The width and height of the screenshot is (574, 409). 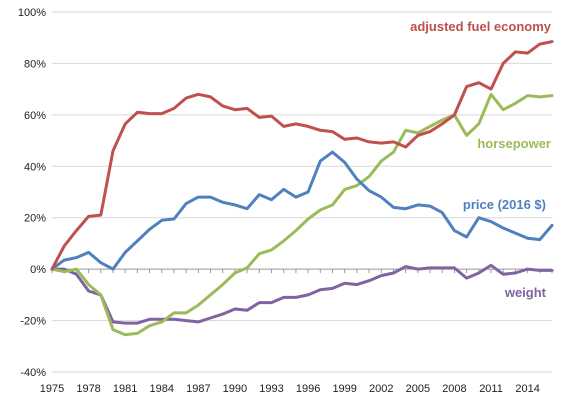 What do you see at coordinates (302, 294) in the screenshot?
I see `series-line-weight` at bounding box center [302, 294].